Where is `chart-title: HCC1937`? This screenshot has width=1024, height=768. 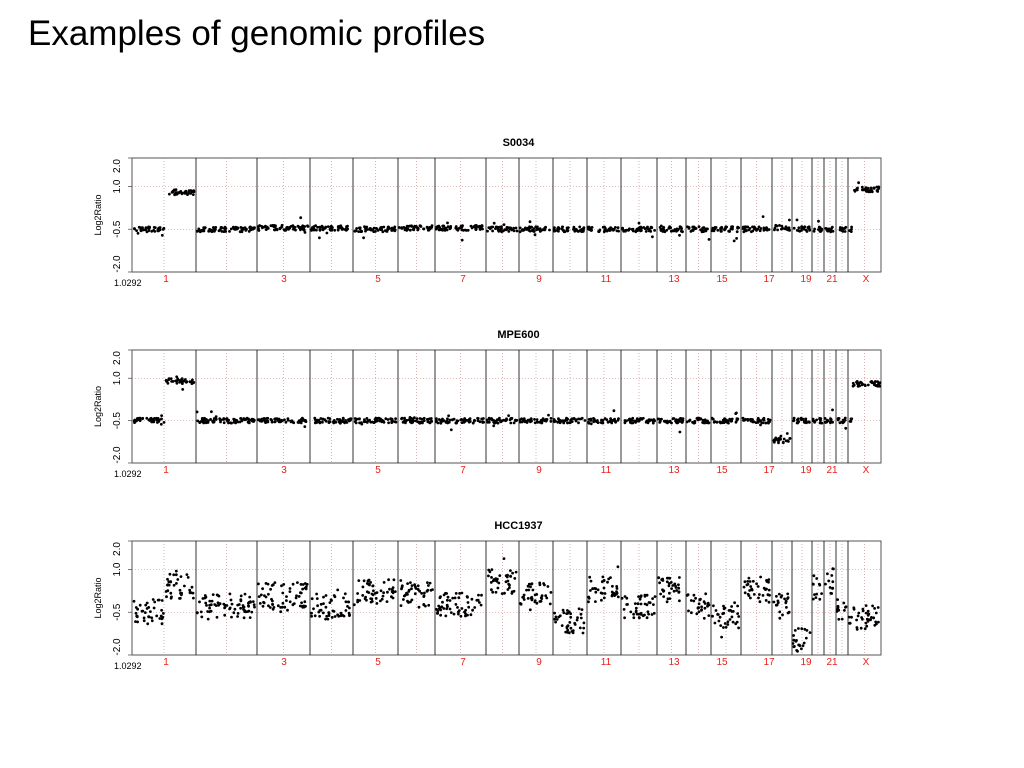
chart-title: HCC1937 is located at coordinates (518, 526).